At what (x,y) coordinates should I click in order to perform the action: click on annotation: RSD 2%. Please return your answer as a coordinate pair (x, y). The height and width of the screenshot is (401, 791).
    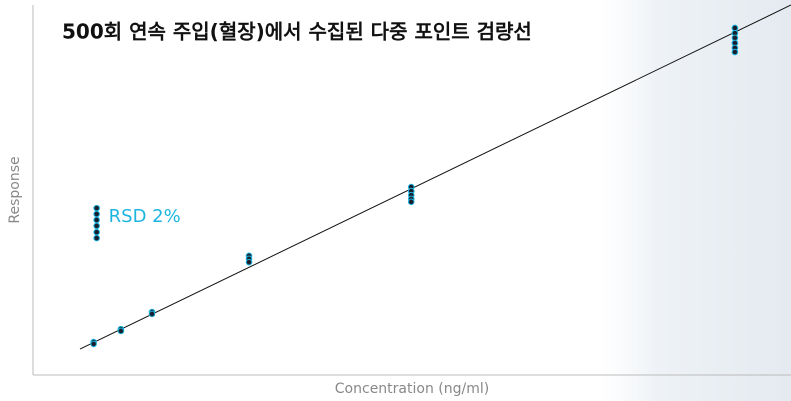
    Looking at the image, I should click on (145, 216).